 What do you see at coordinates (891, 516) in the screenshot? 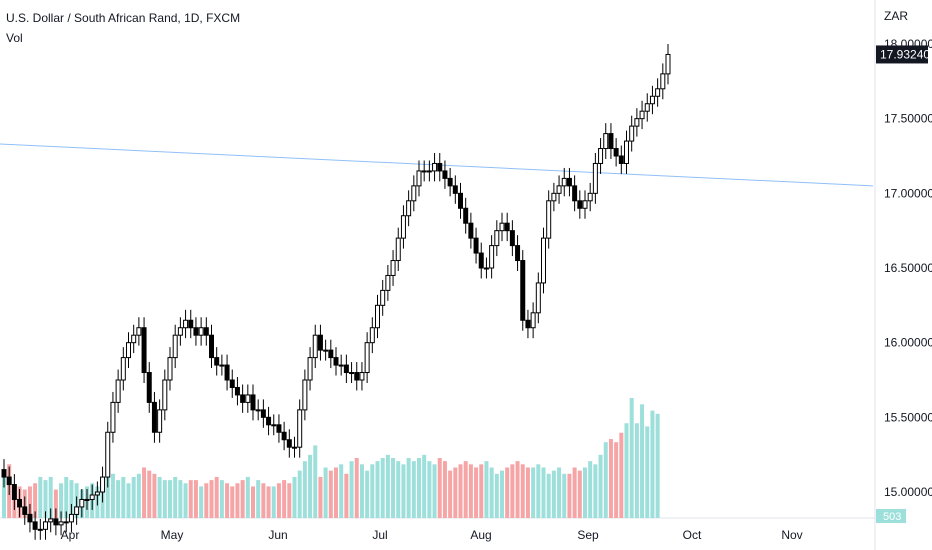
I see `last-volume-badge` at bounding box center [891, 516].